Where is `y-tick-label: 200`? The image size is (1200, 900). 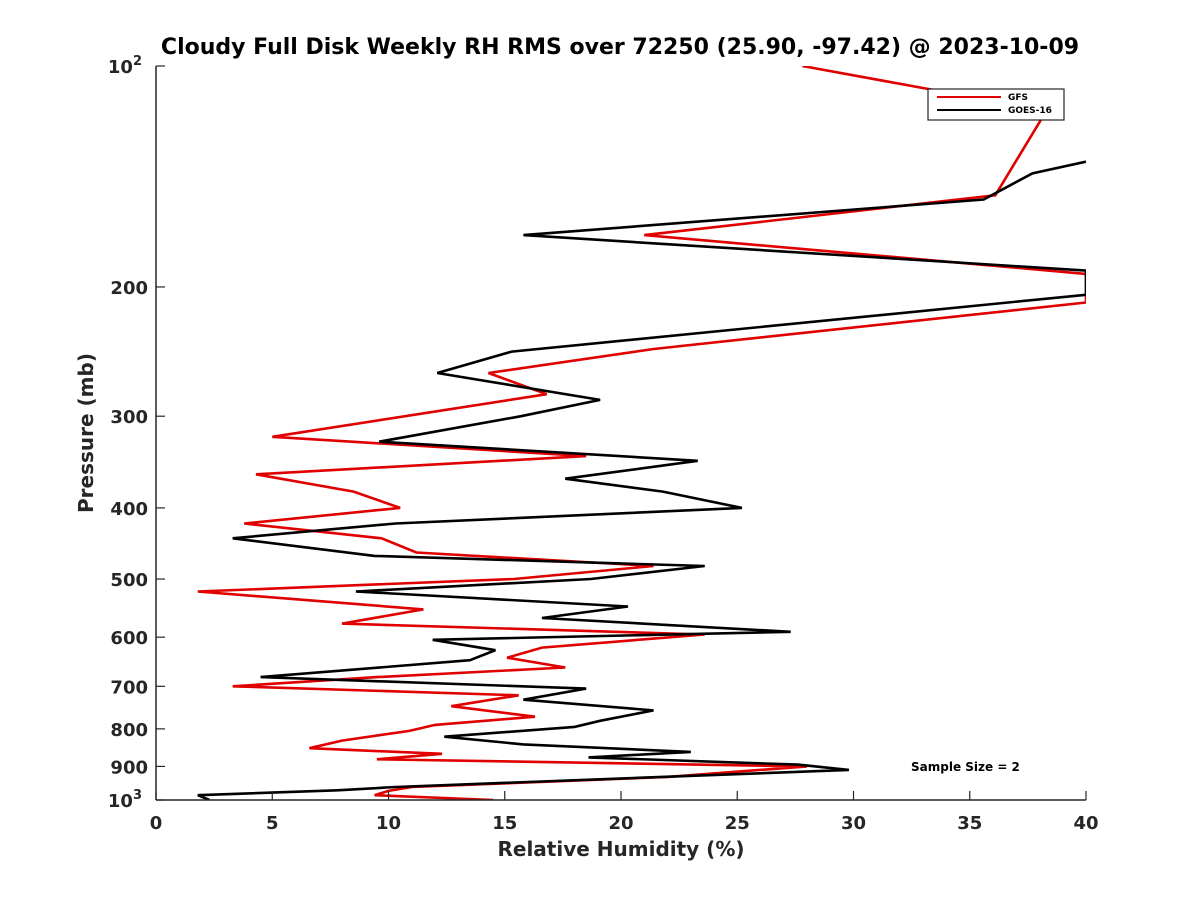
y-tick-label: 200 is located at coordinates (129, 288).